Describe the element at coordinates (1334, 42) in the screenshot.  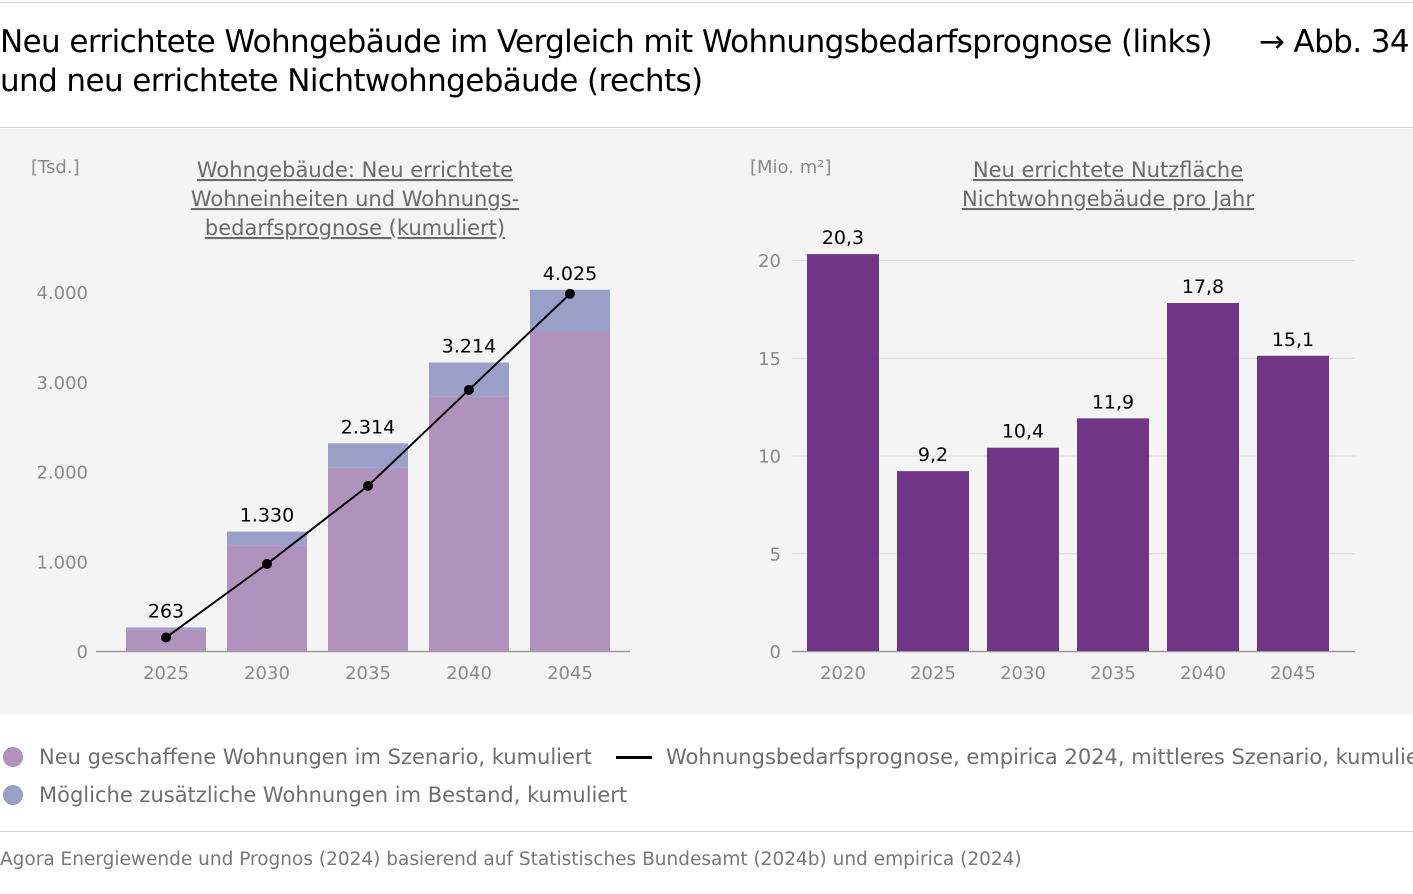
I see `figure-reference-link: → Abb. 34` at that location.